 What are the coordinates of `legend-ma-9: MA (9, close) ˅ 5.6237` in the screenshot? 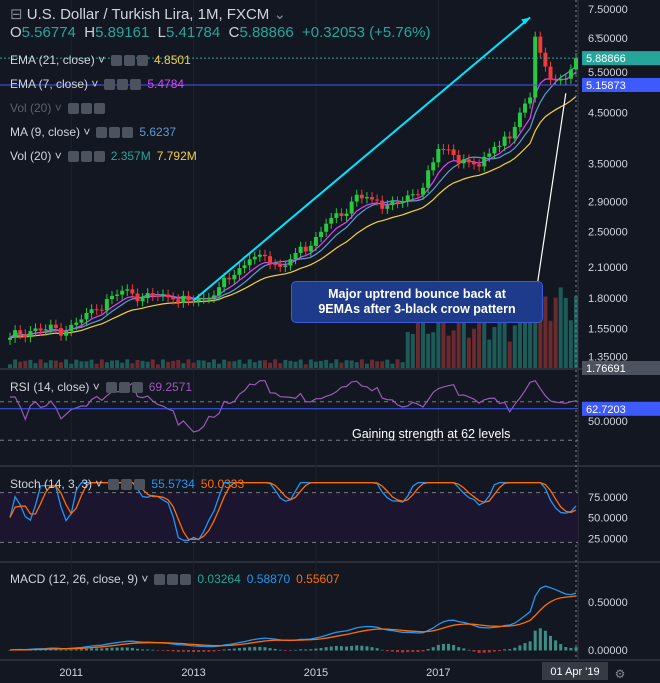 It's located at (93, 132).